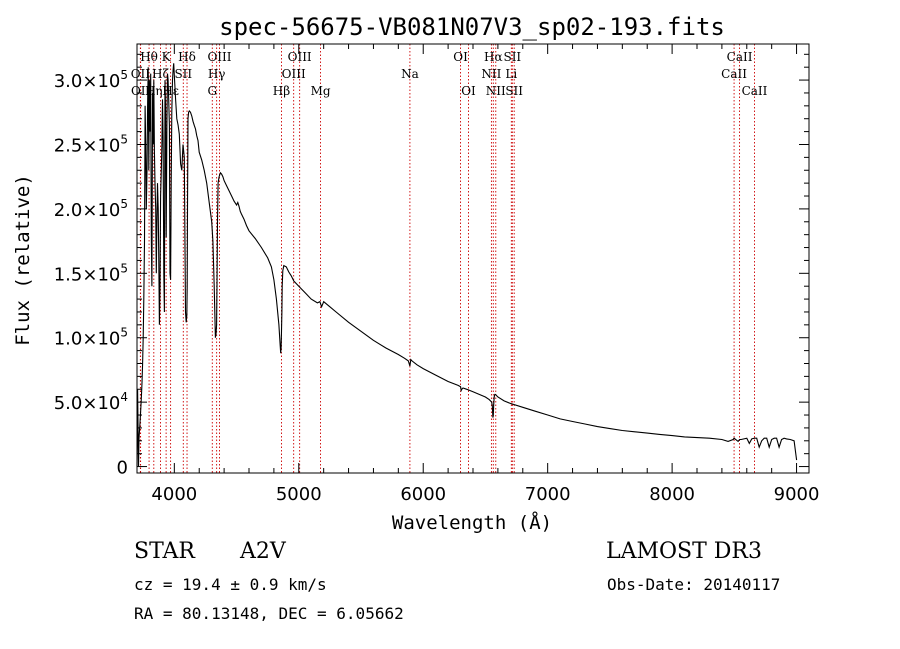 This screenshot has height=649, width=900. I want to click on line-label-15: Mg, so click(321, 91).